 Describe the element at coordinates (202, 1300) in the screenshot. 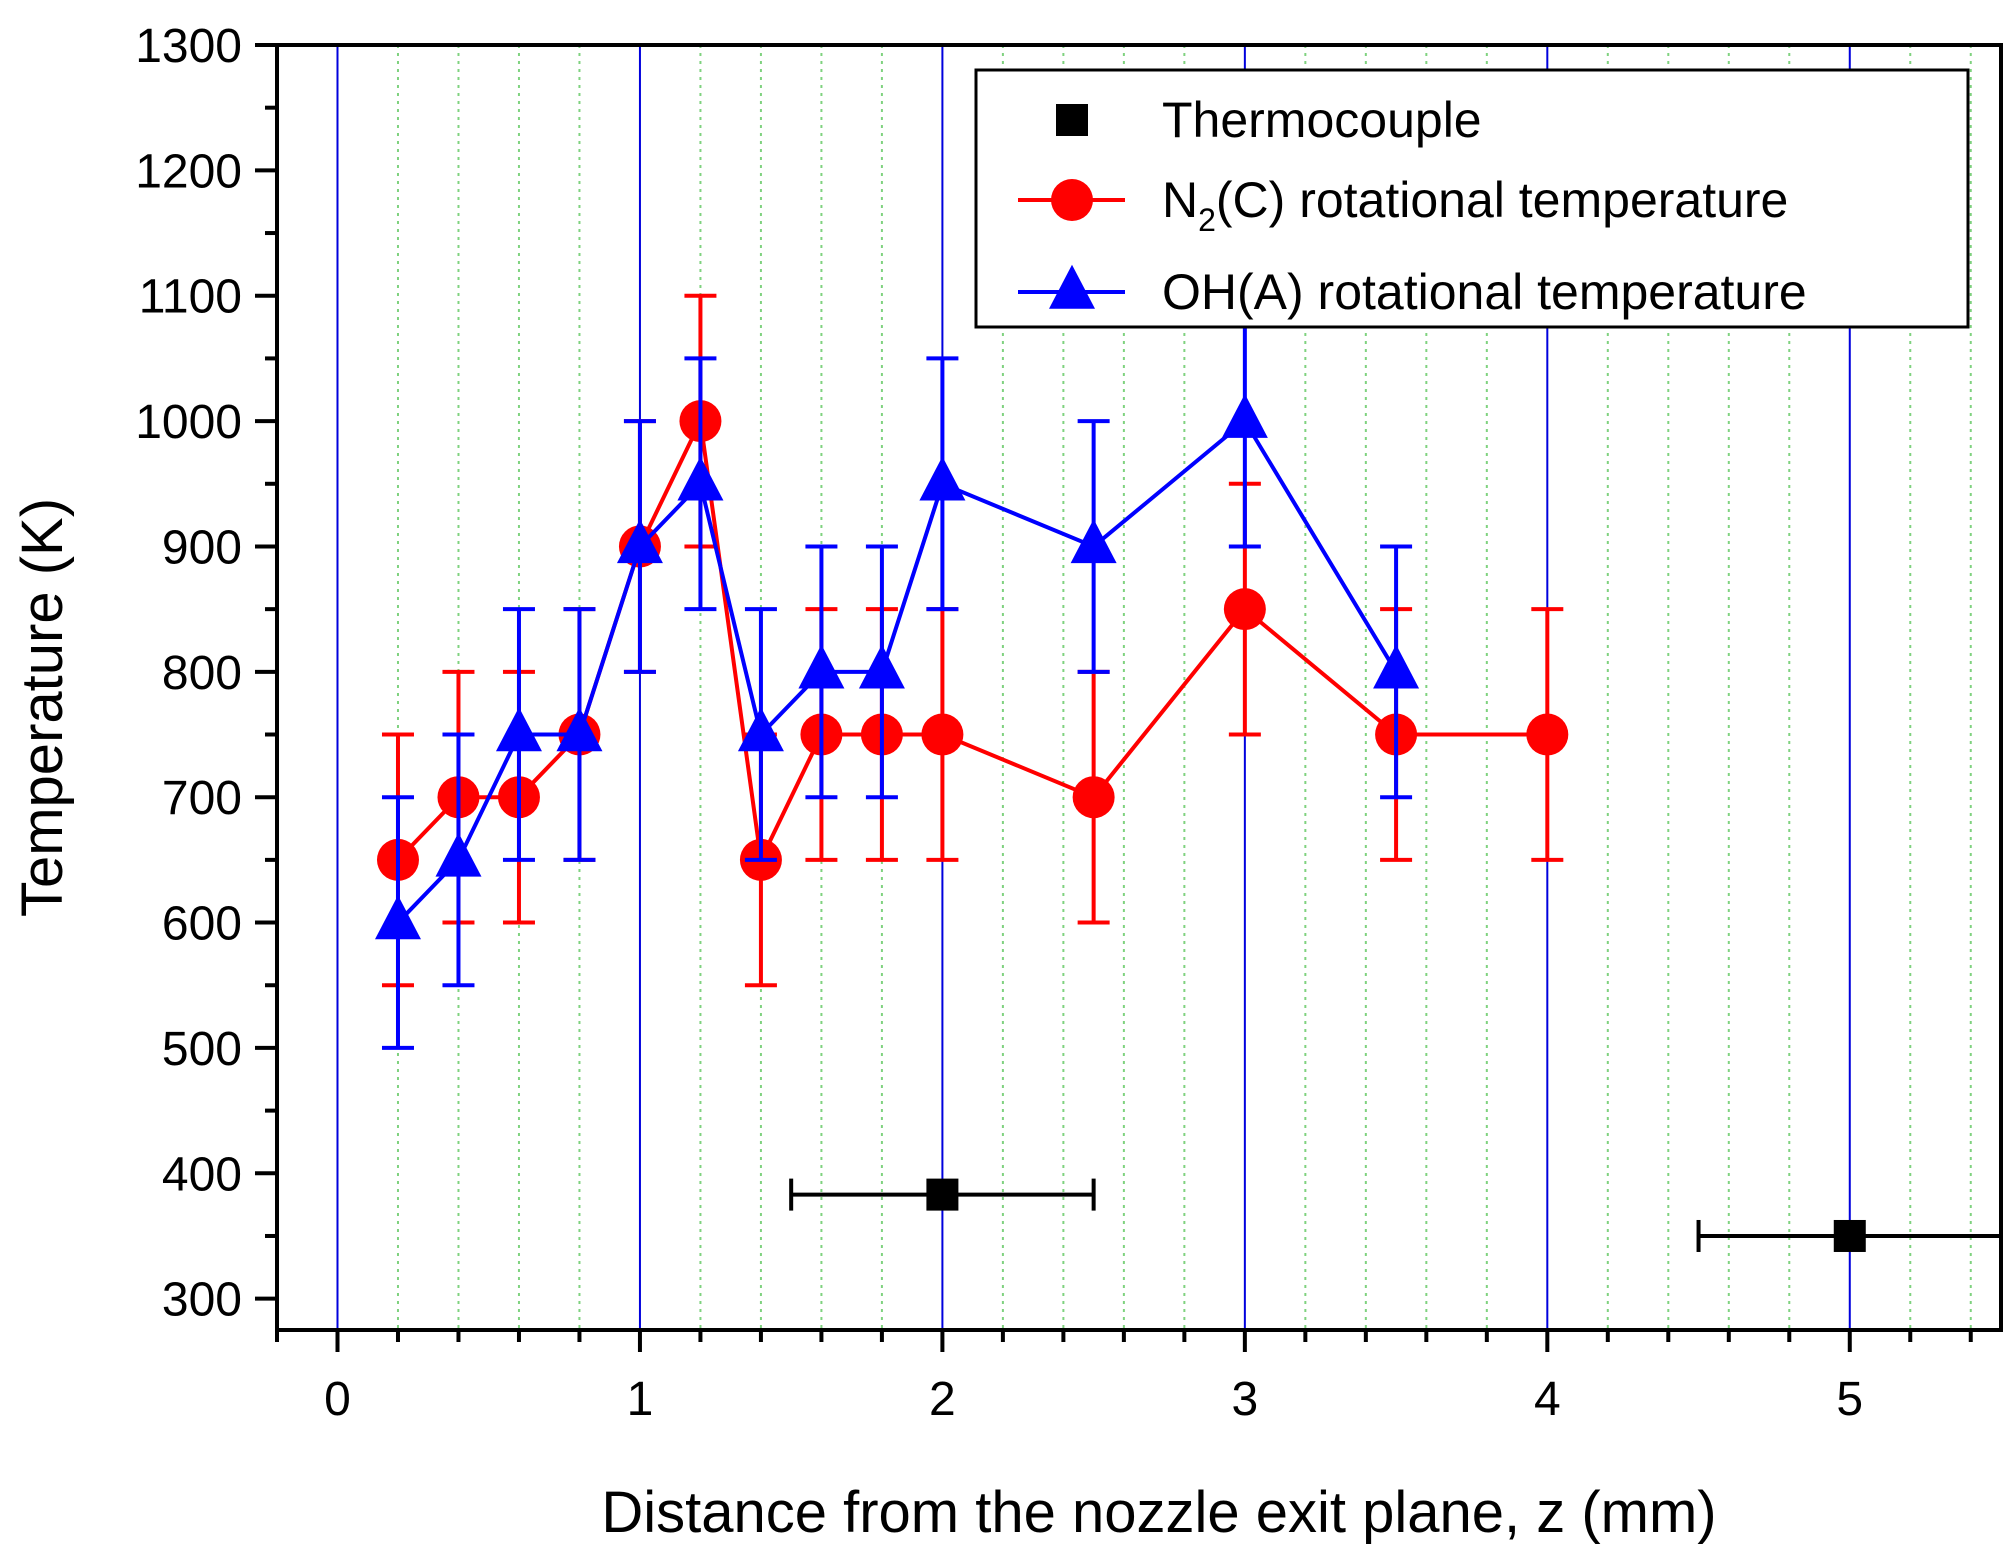

I see `y-tick-label: 300` at that location.